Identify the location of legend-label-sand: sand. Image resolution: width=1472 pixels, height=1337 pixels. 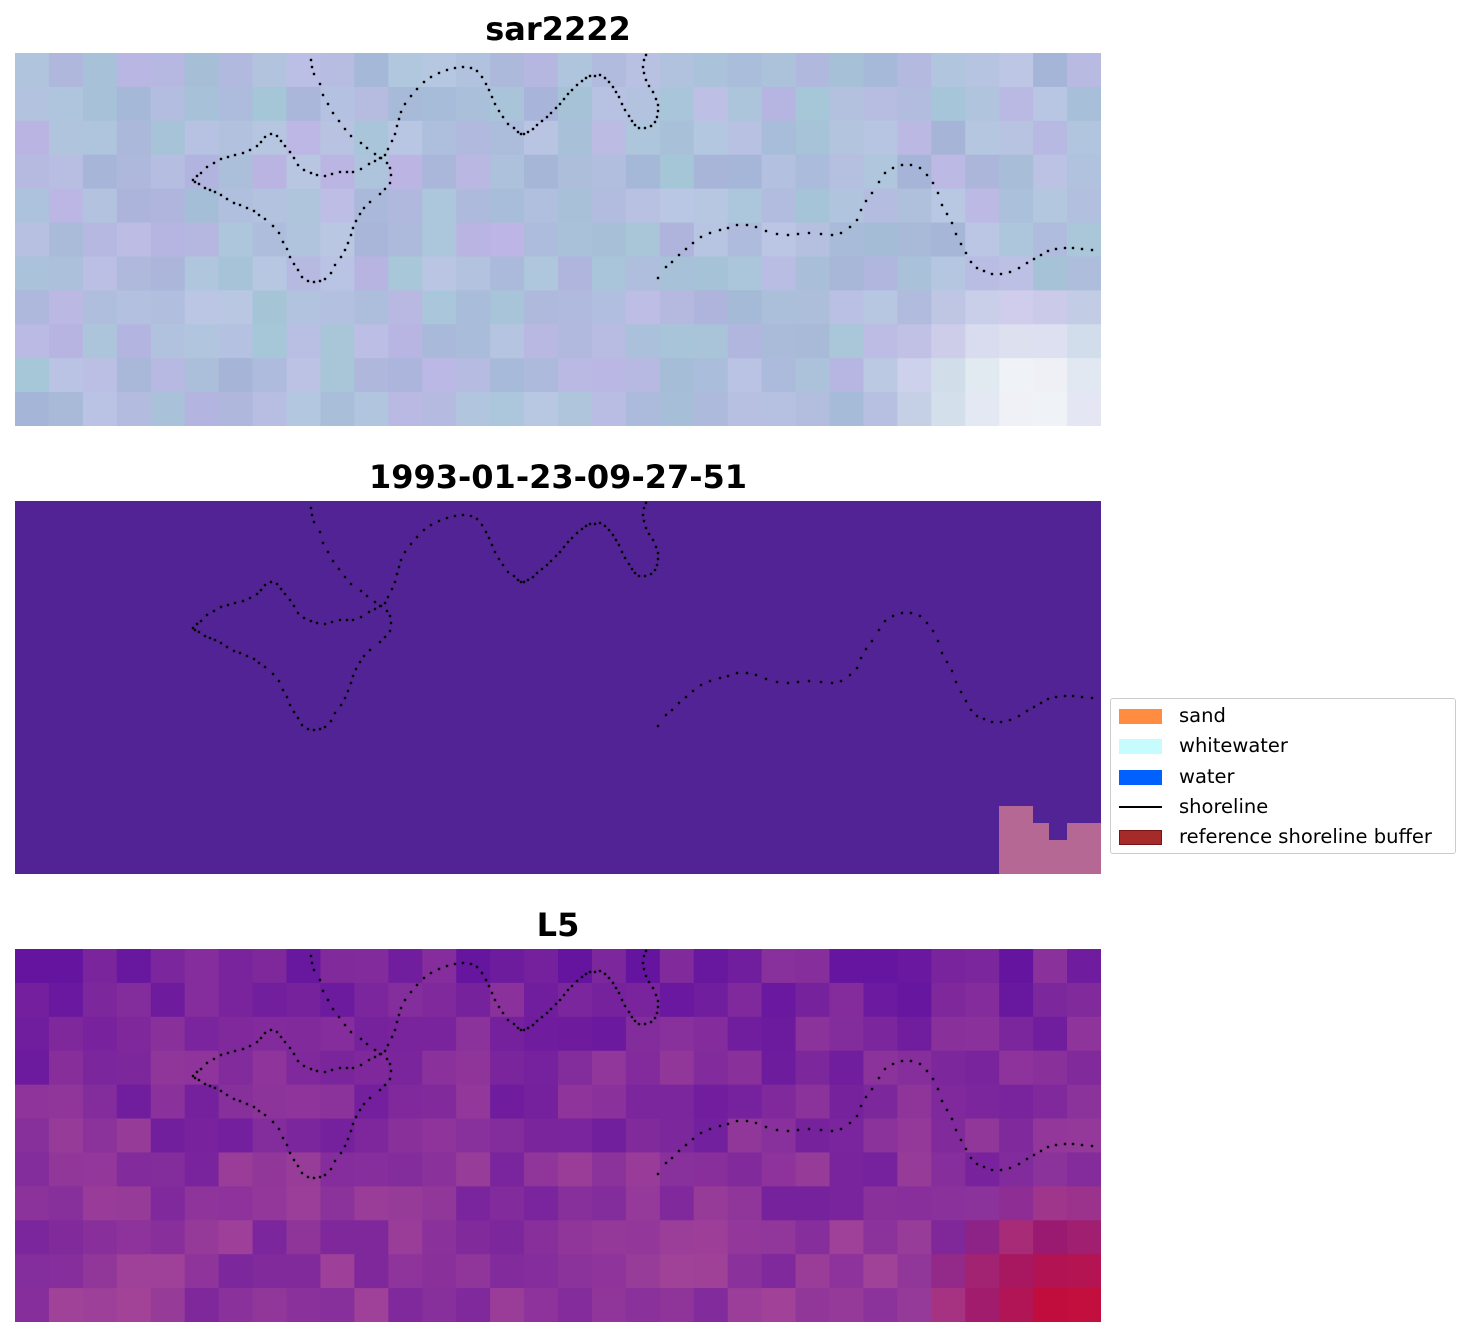
(1202, 715).